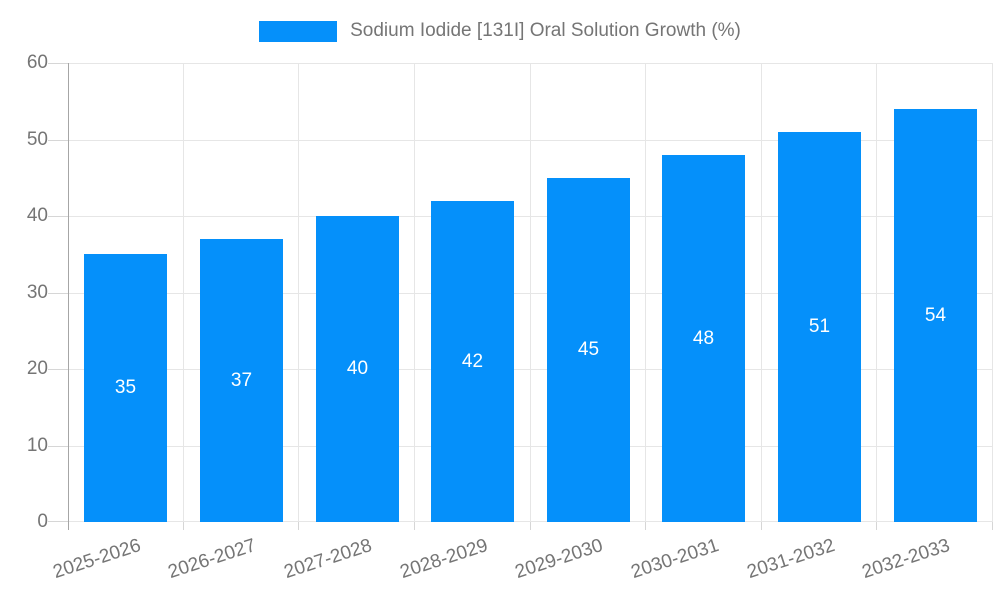 This screenshot has width=1000, height=600. Describe the element at coordinates (37, 62) in the screenshot. I see `y-axis-label: 60` at that location.